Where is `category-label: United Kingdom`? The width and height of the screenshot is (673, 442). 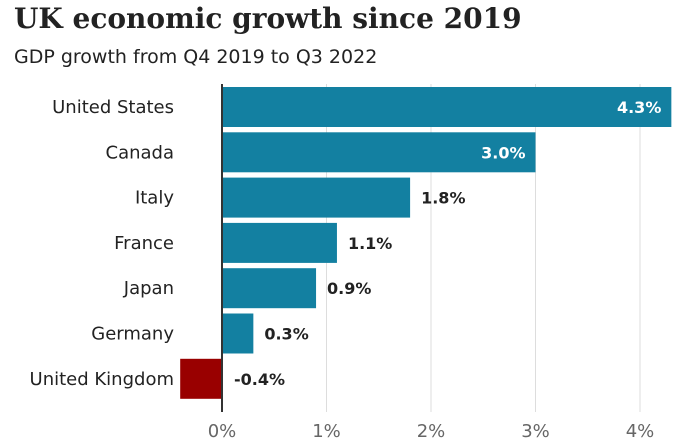
category-label: United Kingdom is located at coordinates (102, 379).